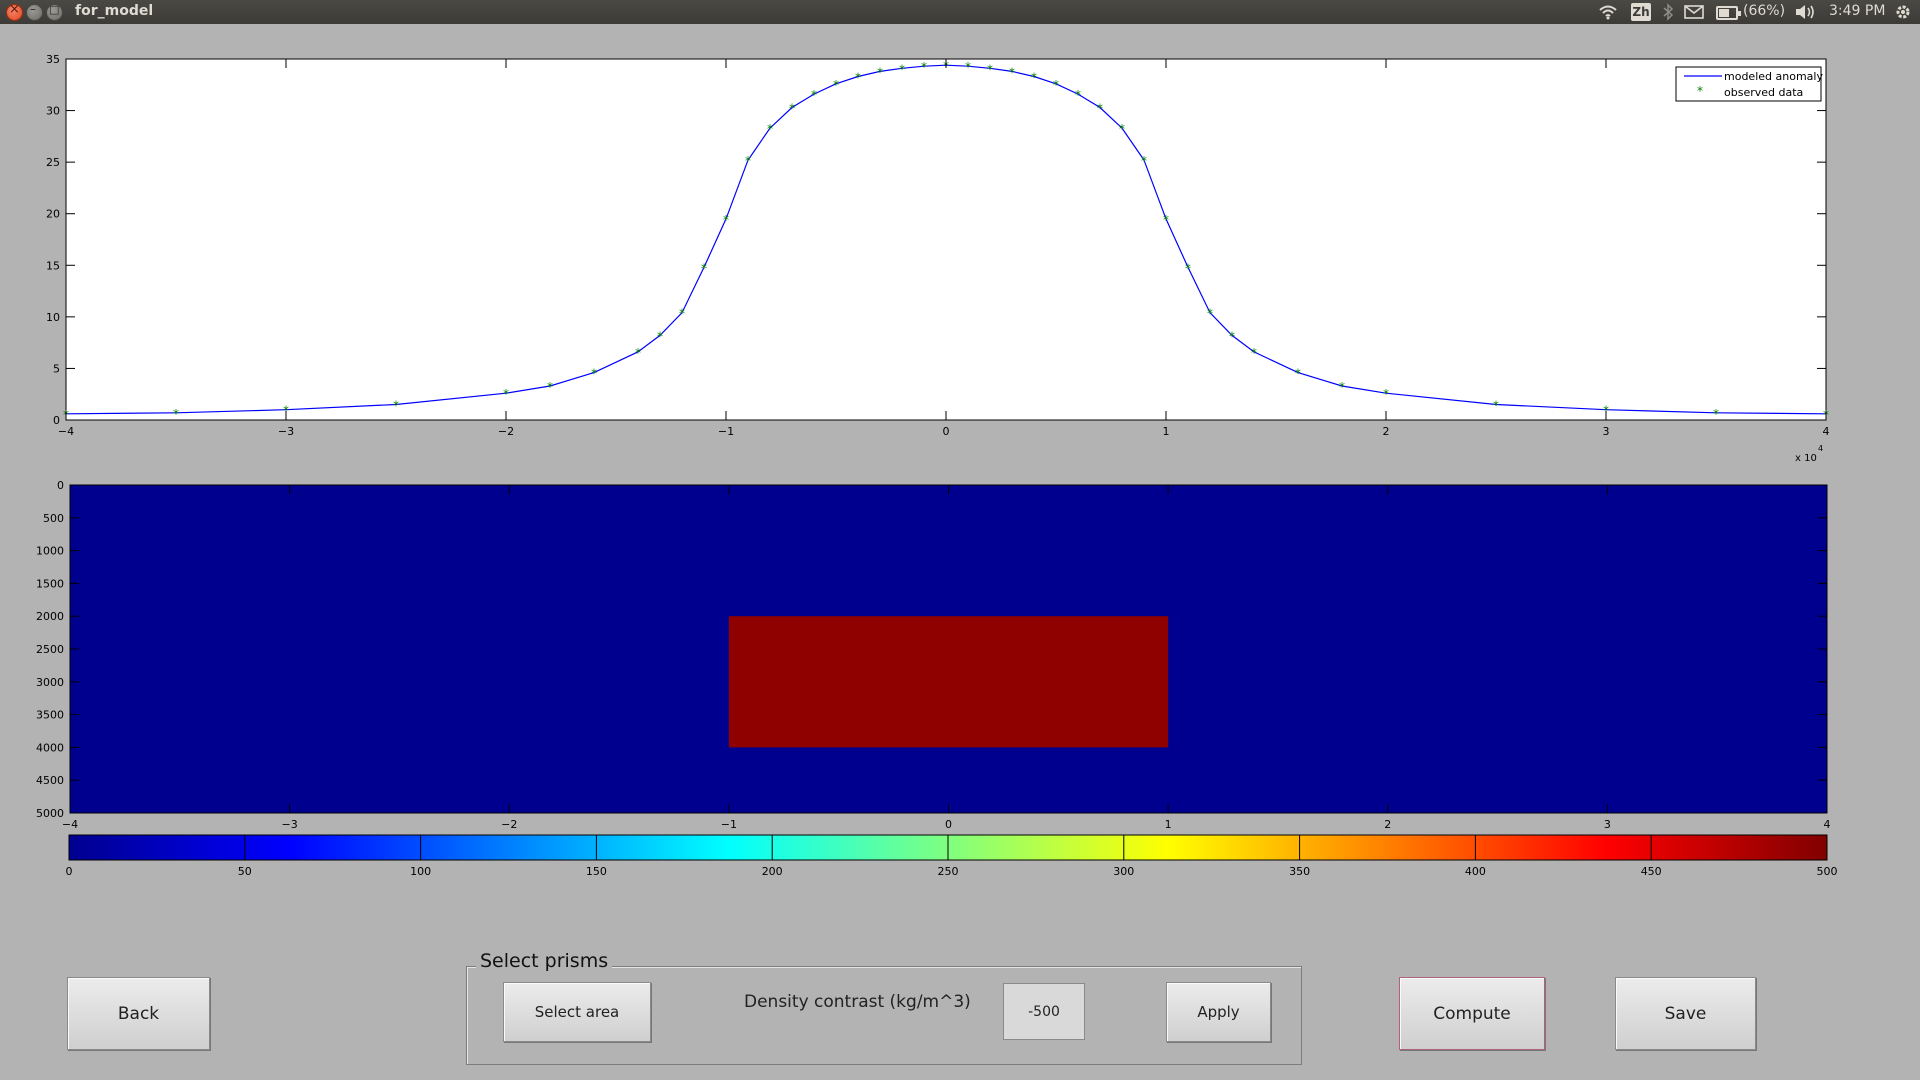 The image size is (1920, 1080). Describe the element at coordinates (50, 813) in the screenshot. I see `hm-y-tick-label: 5000` at that location.